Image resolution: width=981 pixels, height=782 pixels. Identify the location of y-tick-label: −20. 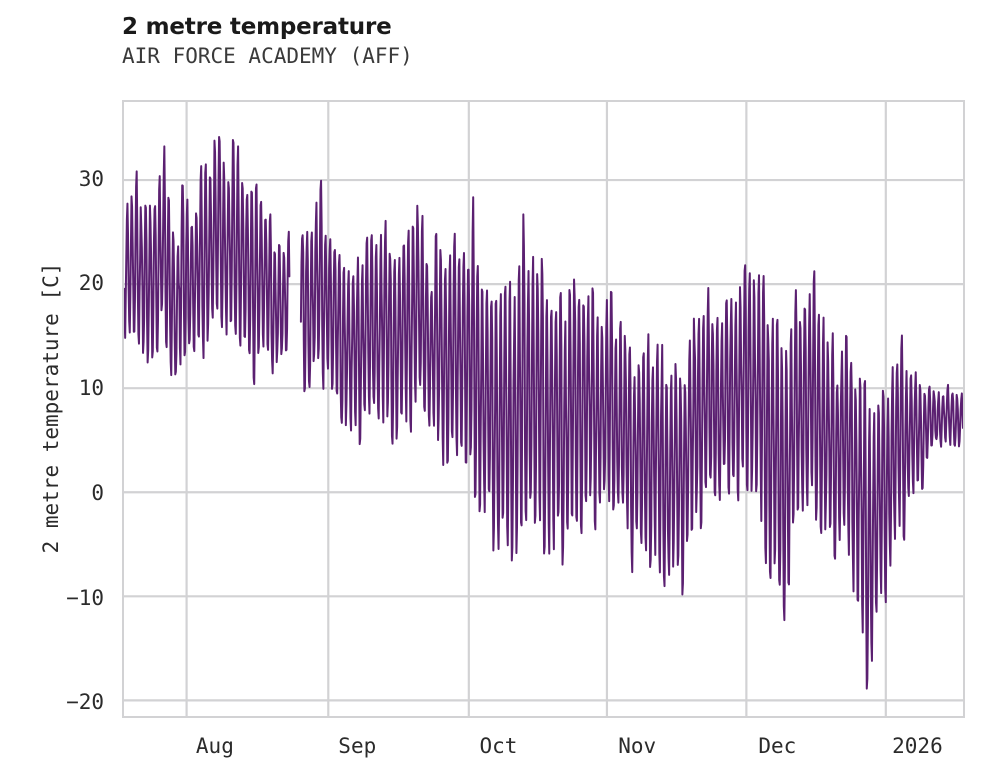
(85, 702).